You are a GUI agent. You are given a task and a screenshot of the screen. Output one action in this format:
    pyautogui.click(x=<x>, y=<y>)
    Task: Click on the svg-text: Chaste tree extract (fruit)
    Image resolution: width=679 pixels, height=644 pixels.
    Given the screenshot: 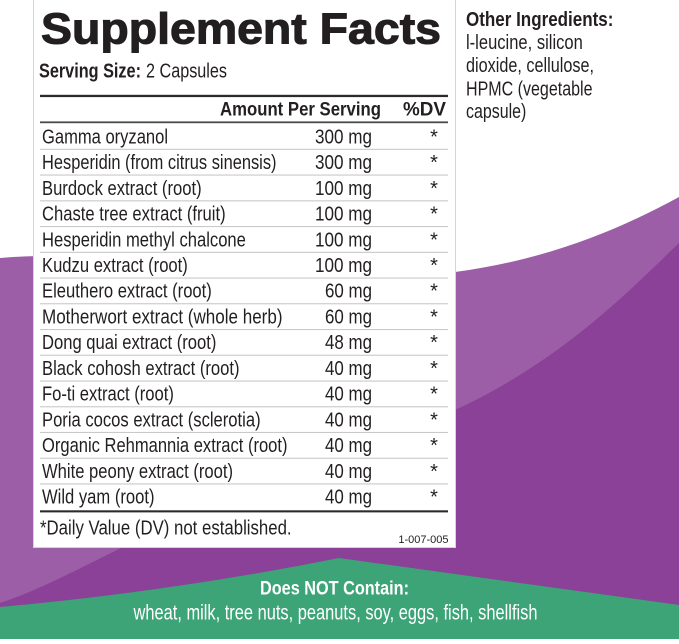 What is the action you would take?
    pyautogui.click(x=134, y=215)
    